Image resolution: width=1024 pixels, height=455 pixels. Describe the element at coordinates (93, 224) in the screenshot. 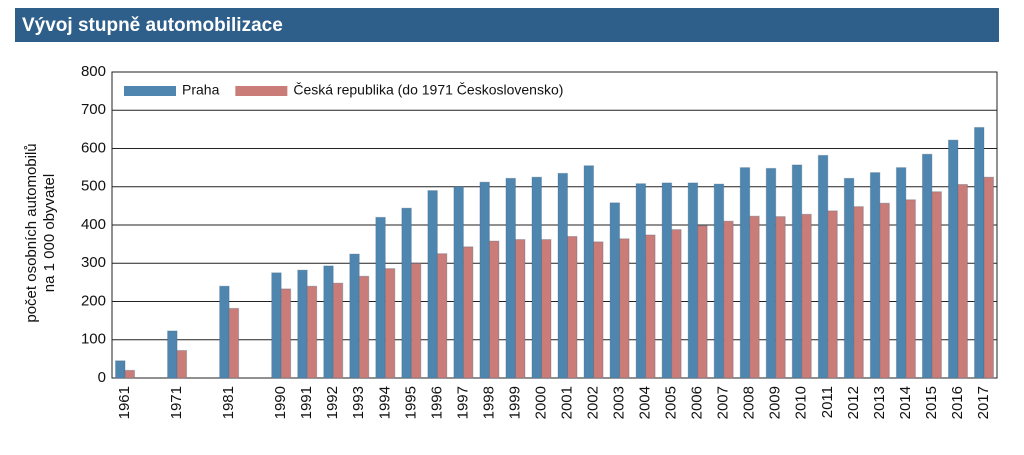

I see `y-tick-label: 400` at that location.